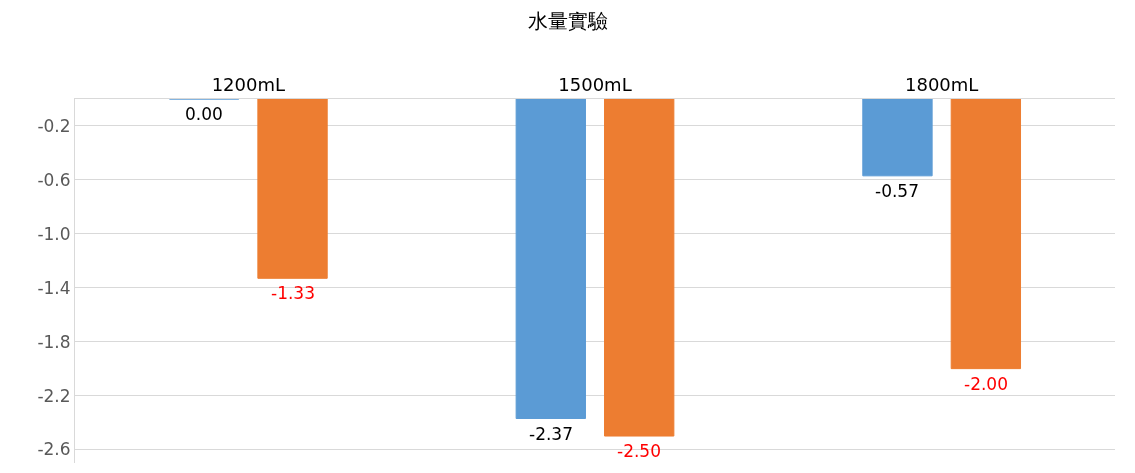 The height and width of the screenshot is (473, 1135). Describe the element at coordinates (941, 84) in the screenshot. I see `x-tick-label: 1800mL` at that location.